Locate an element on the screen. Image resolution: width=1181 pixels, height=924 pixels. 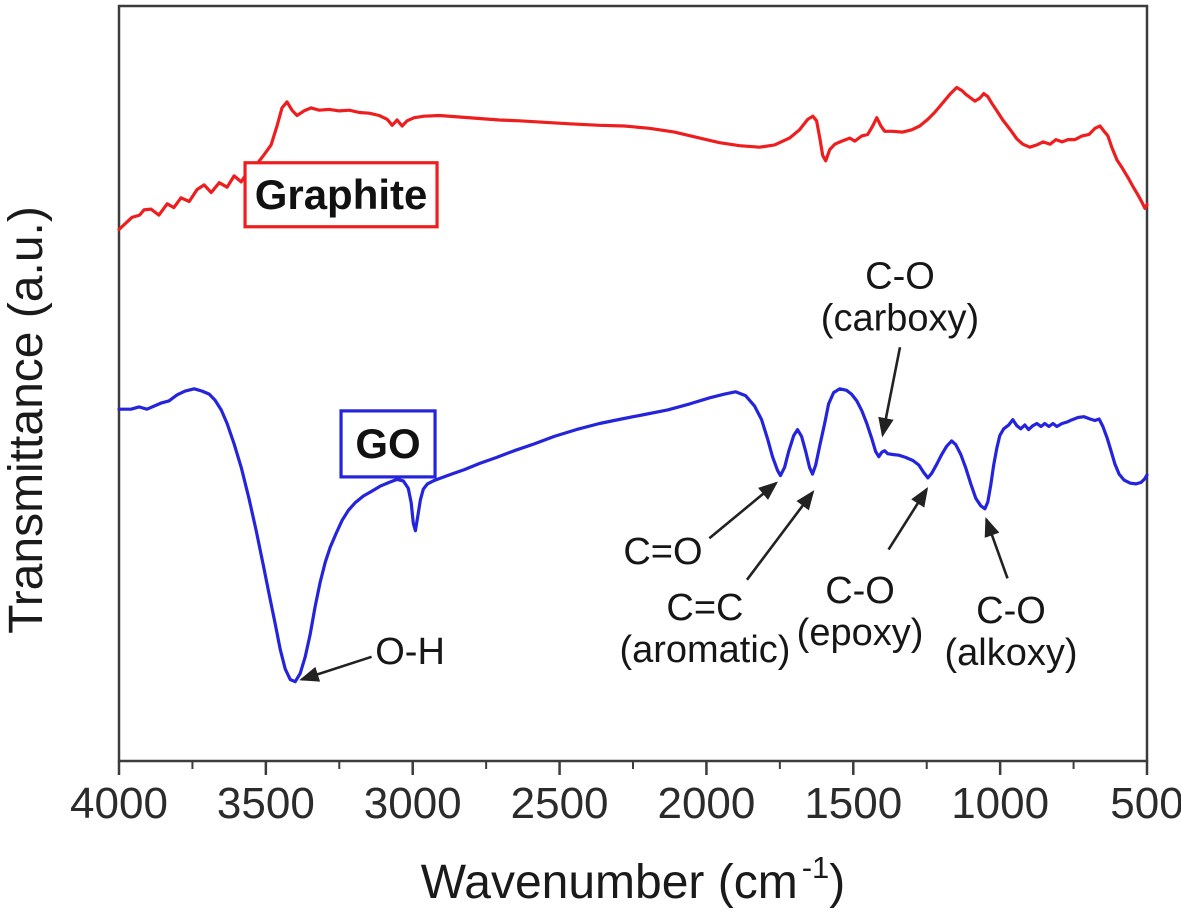
legend-label-go: GO is located at coordinates (387, 443).